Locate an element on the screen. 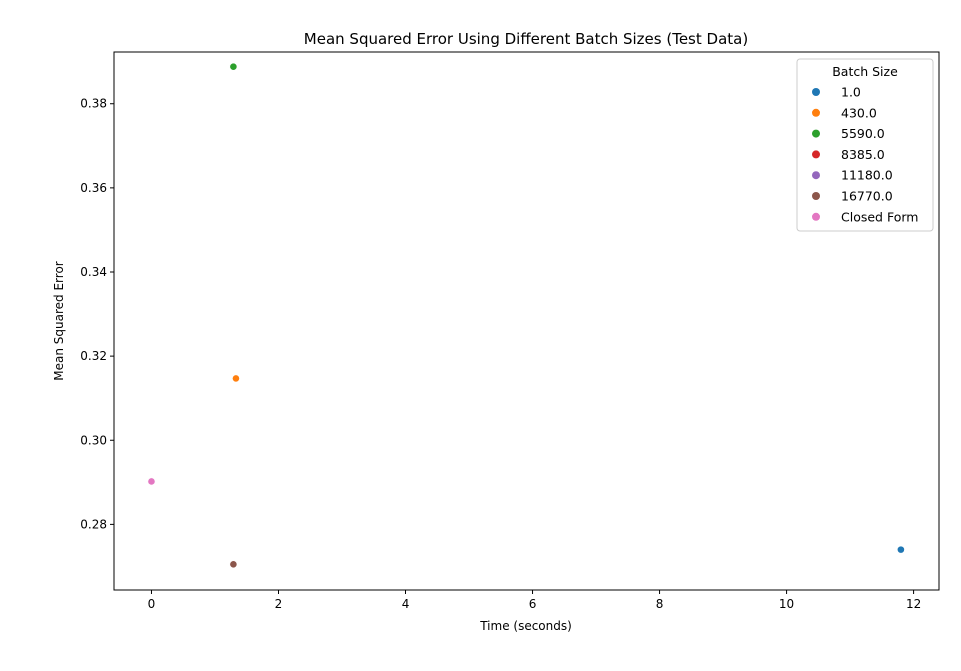  legend-title: Batch Size is located at coordinates (865, 71).